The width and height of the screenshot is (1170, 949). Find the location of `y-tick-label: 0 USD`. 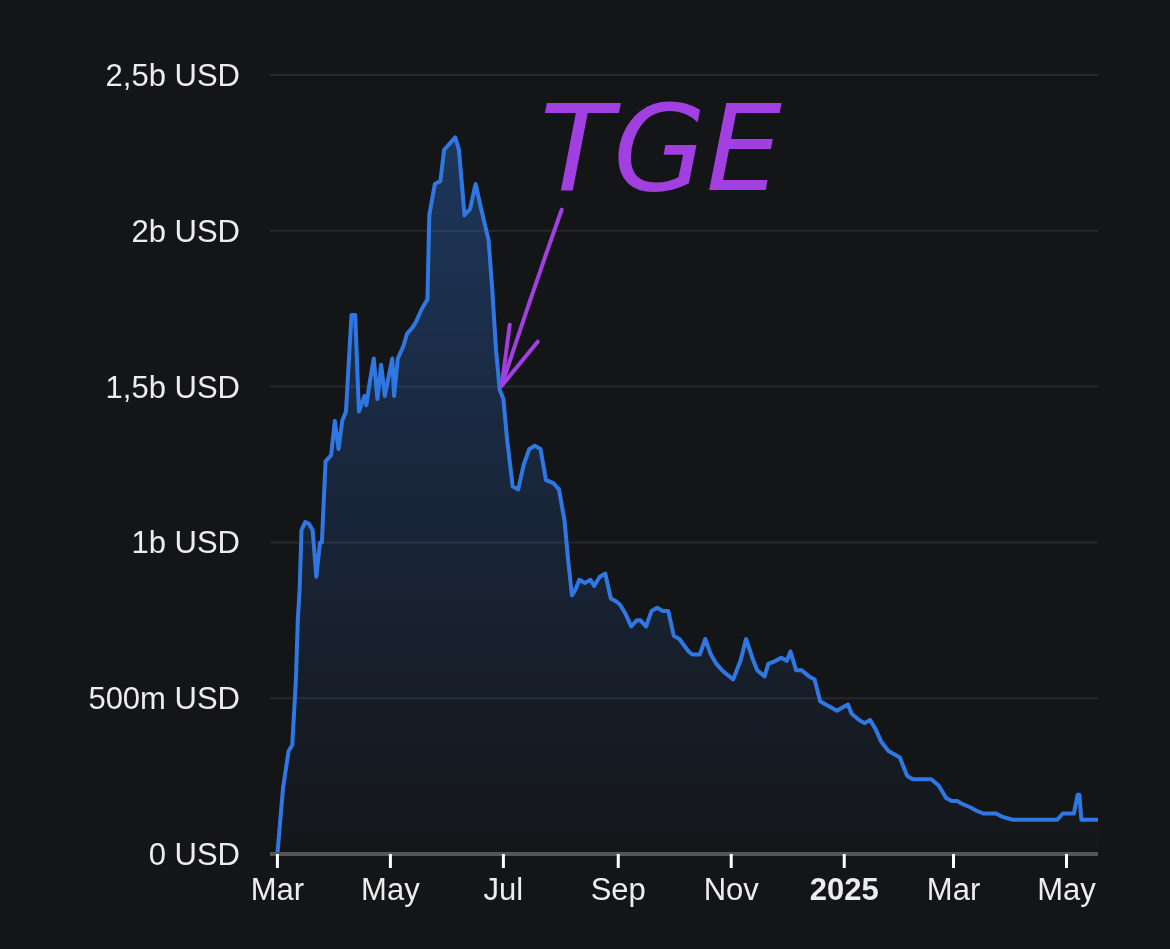

y-tick-label: 0 USD is located at coordinates (194, 854).